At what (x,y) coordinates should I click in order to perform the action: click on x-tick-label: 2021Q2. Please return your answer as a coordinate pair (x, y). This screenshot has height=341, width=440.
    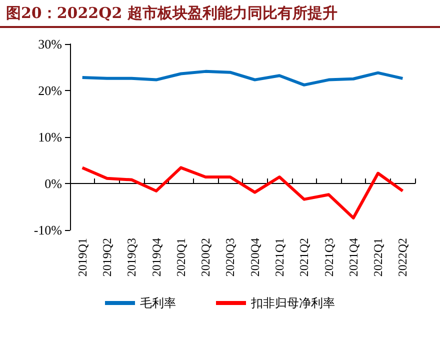
    Looking at the image, I should click on (304, 257).